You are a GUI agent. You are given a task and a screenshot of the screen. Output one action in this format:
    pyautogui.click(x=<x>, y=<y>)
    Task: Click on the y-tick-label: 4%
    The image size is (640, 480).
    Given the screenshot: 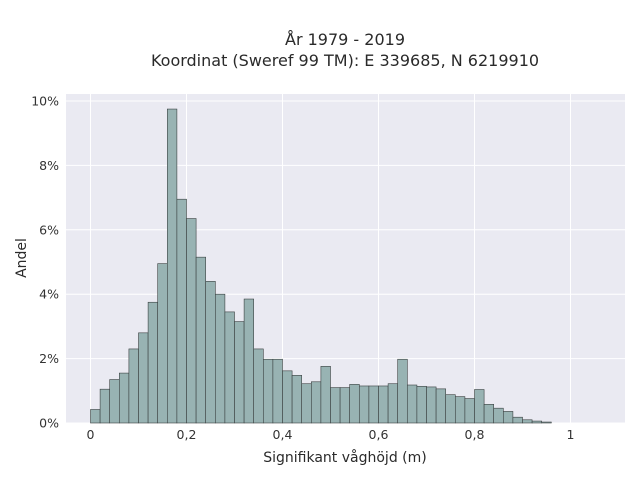 What is the action you would take?
    pyautogui.click(x=49, y=294)
    